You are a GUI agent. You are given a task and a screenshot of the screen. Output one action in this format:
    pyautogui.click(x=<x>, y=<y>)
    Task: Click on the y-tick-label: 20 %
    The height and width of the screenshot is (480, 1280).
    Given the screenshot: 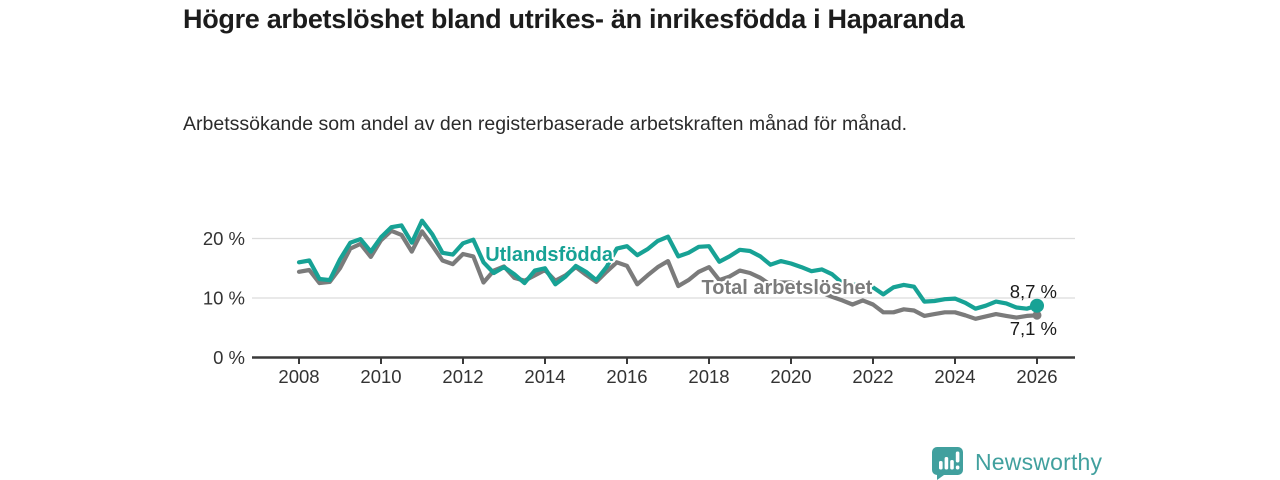 What is the action you would take?
    pyautogui.click(x=224, y=238)
    